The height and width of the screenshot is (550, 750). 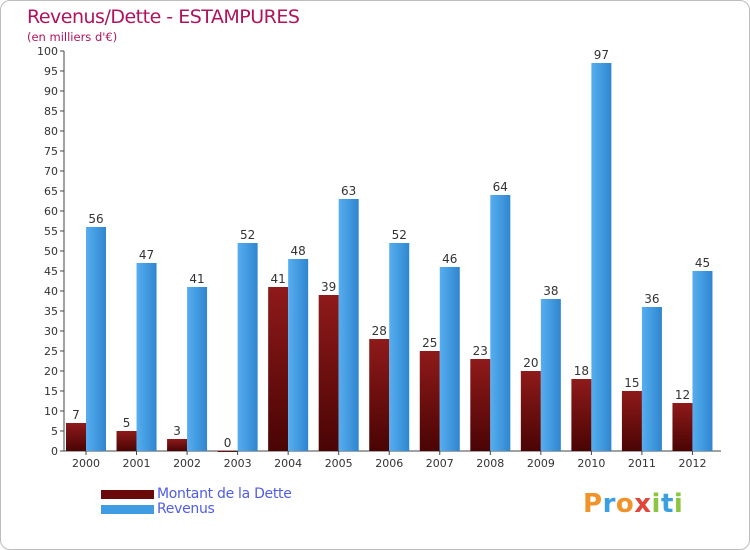 I want to click on revenus-value-label: 64, so click(x=500, y=187).